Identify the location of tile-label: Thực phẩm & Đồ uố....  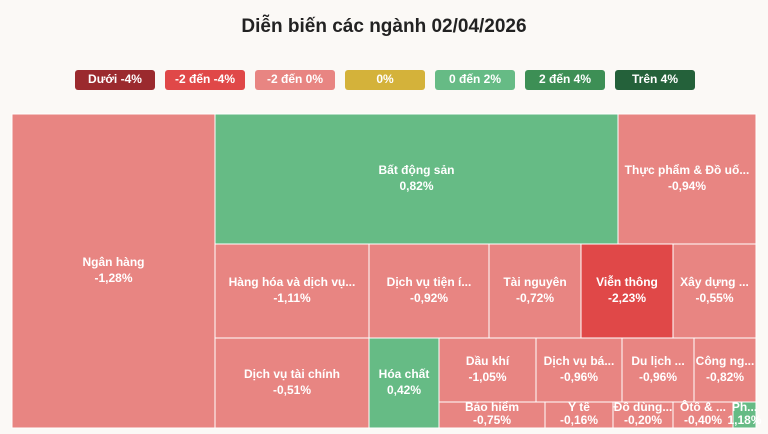
(687, 170).